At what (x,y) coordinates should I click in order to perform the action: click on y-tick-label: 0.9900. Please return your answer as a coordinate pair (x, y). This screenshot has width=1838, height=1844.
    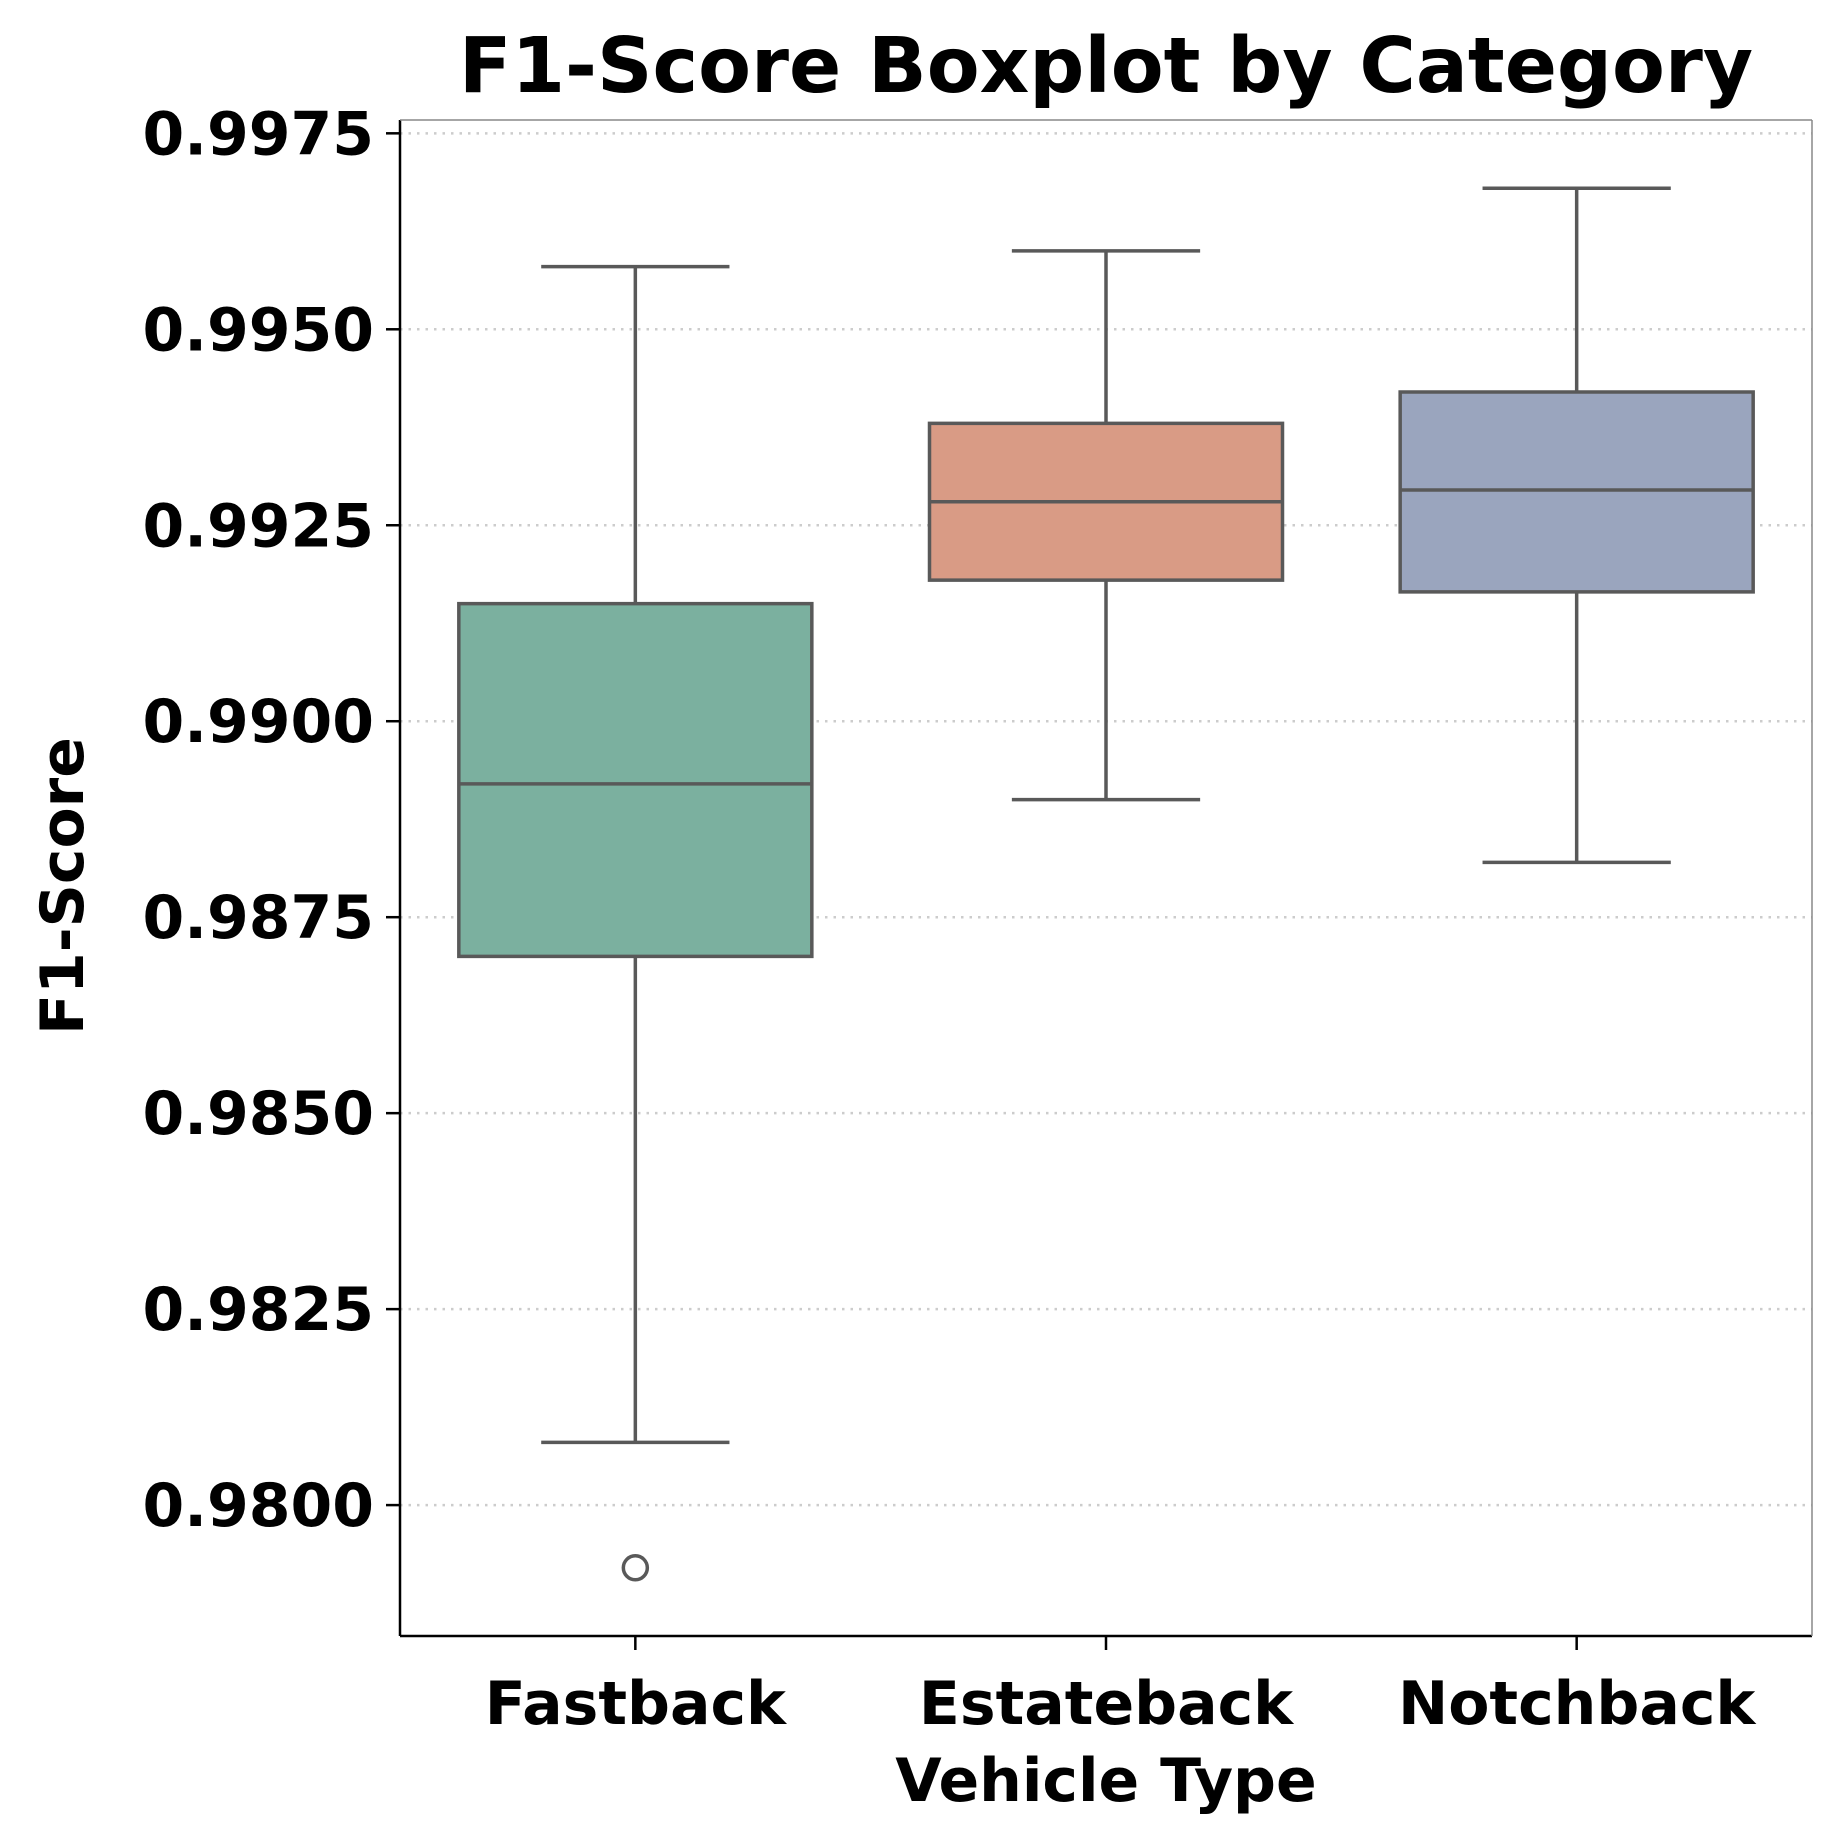
    Looking at the image, I should click on (258, 722).